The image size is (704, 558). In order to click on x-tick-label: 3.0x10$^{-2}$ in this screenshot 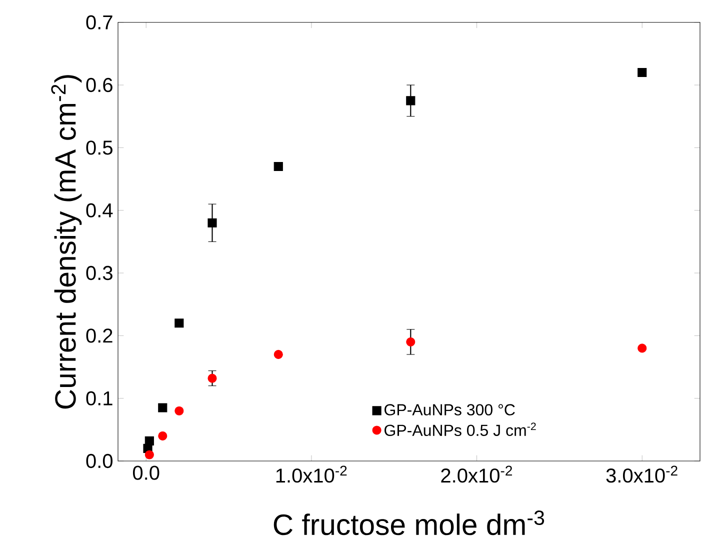, I will do `click(642, 474)`.